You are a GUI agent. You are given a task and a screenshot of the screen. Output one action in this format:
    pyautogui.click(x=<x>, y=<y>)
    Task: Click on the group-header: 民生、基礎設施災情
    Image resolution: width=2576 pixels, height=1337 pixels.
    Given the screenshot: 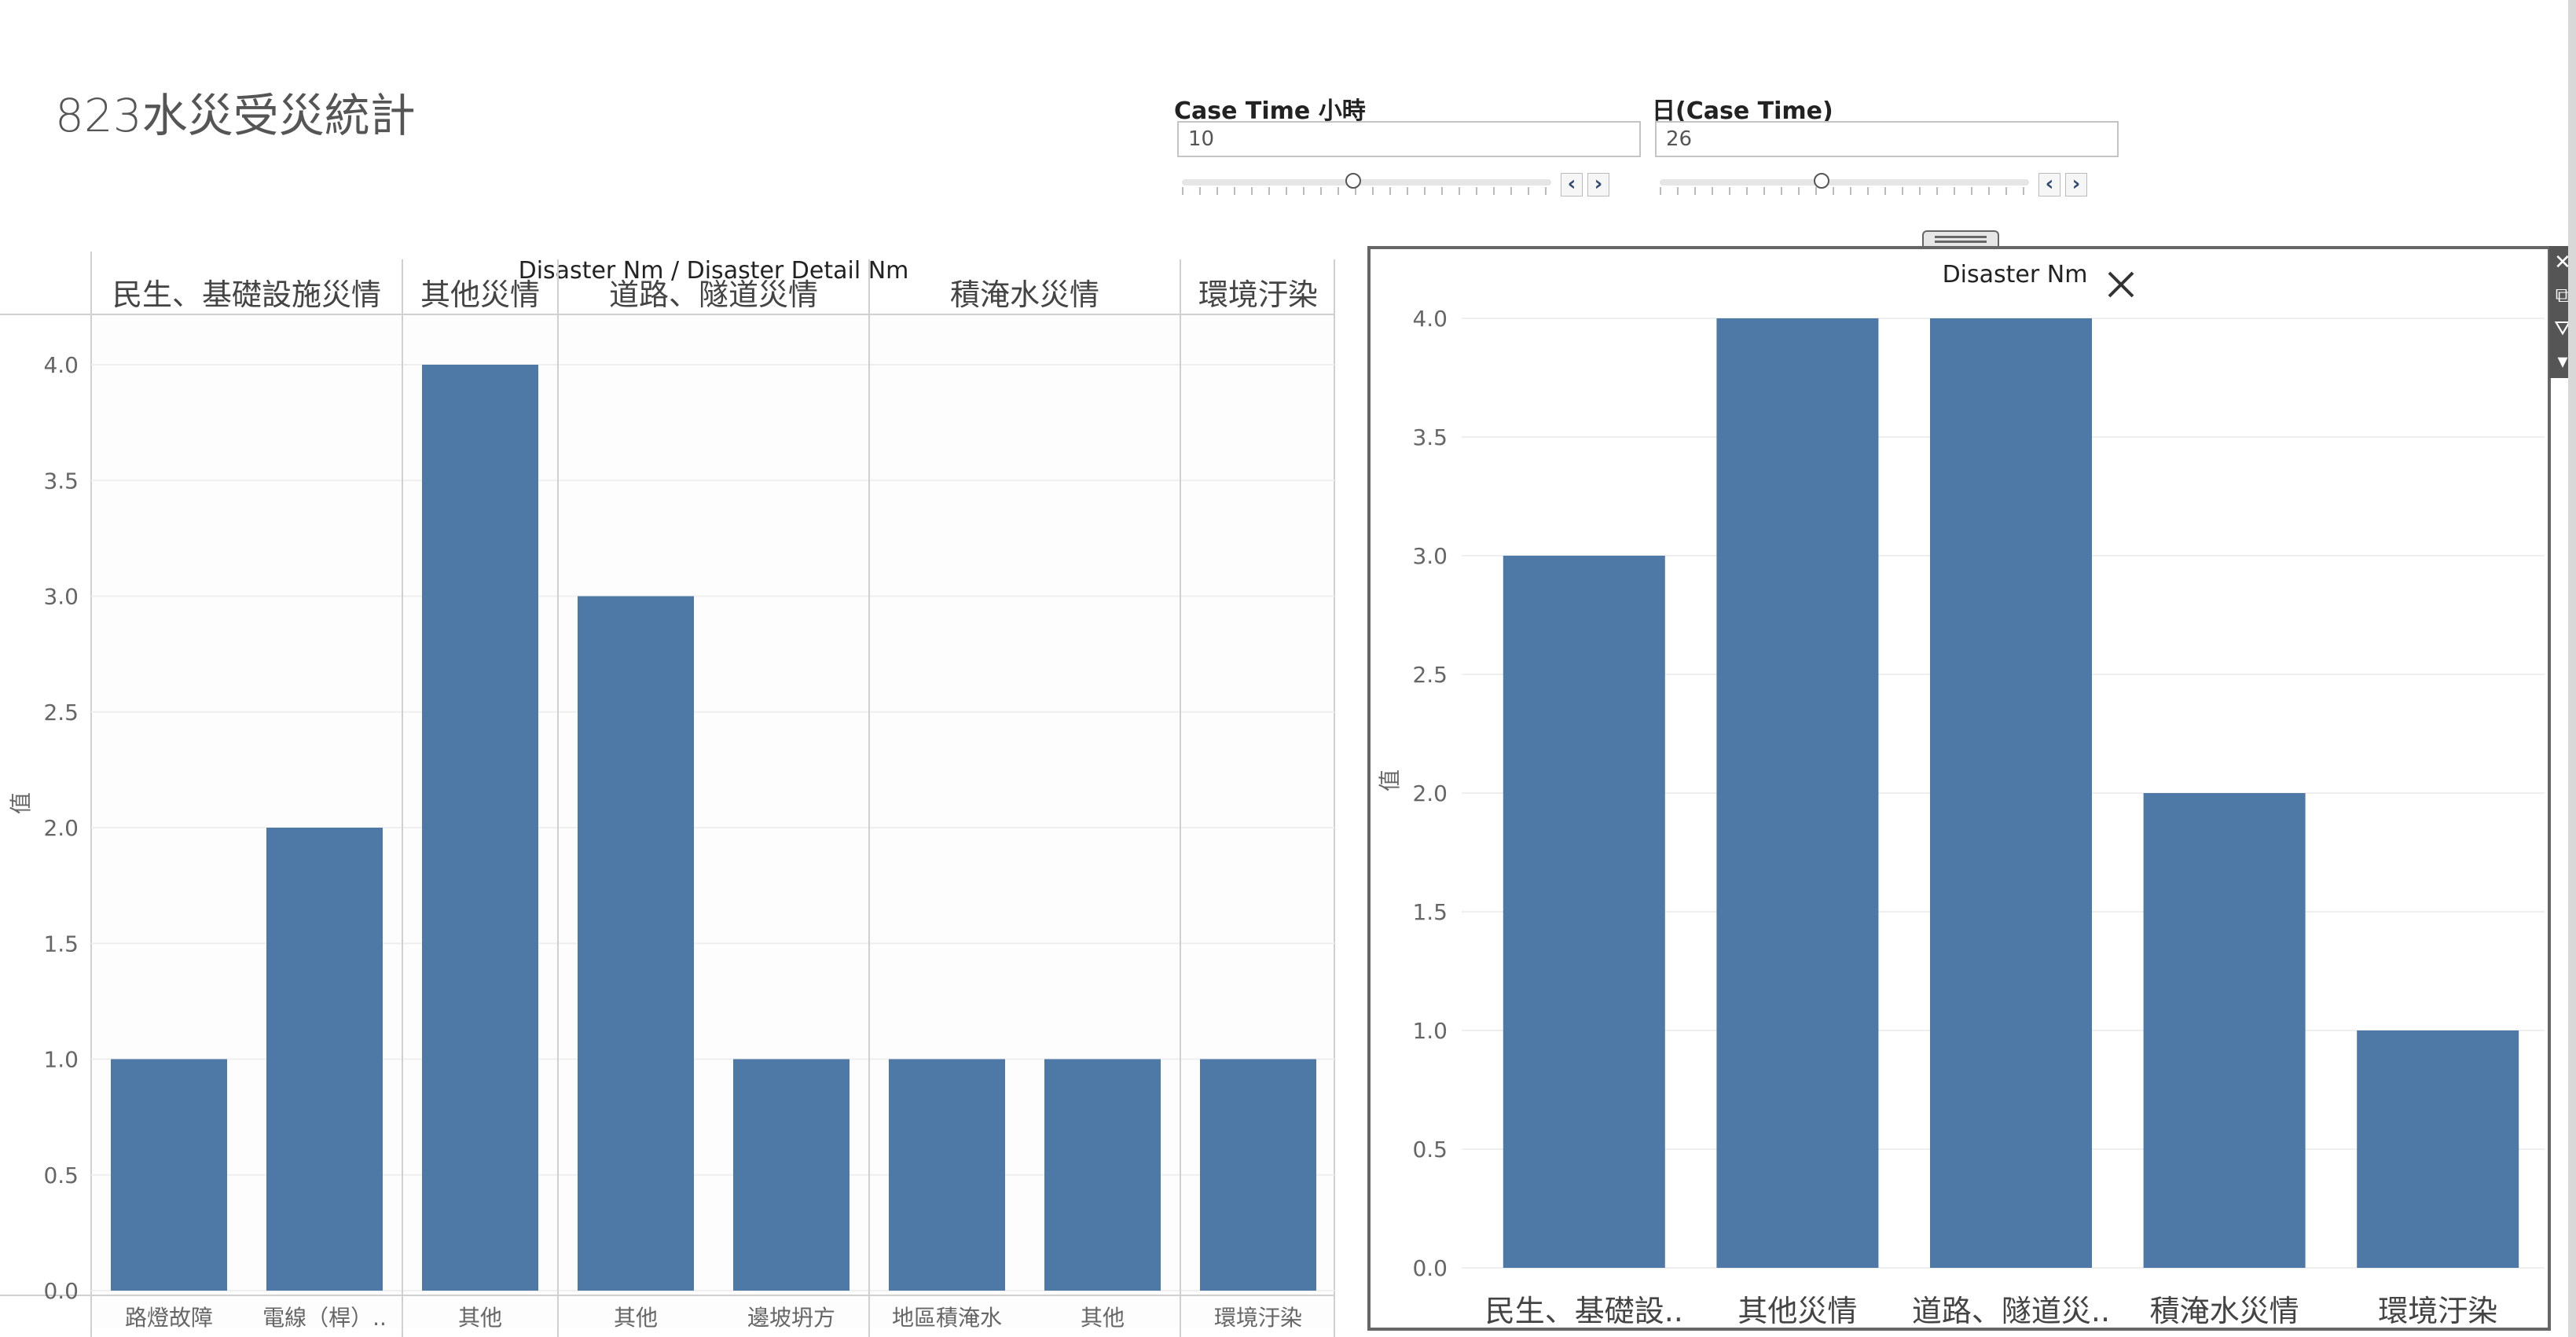 What is the action you would take?
    pyautogui.click(x=246, y=294)
    